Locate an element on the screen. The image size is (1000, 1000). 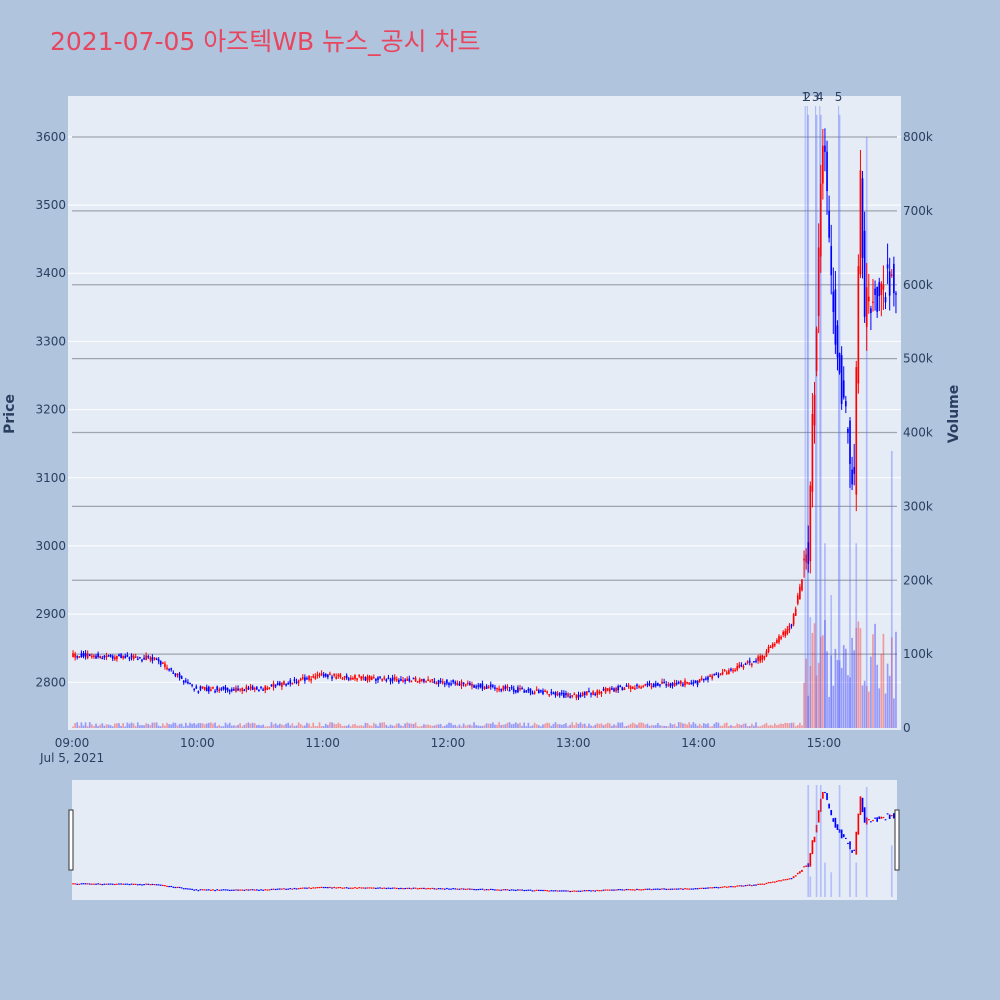
preview-volume-bar is located at coordinates (820, 841).